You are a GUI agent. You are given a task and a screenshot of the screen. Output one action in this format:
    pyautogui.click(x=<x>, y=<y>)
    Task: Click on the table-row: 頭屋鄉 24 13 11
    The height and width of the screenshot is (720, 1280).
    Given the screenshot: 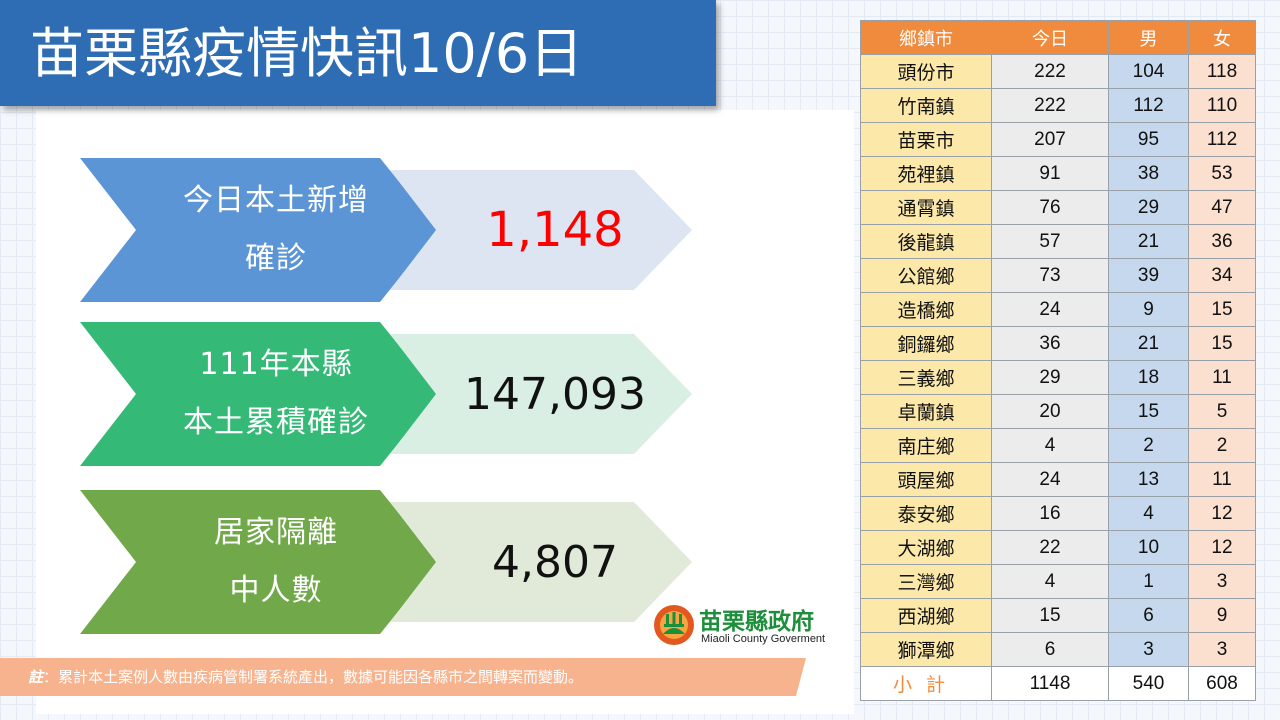 What is the action you would take?
    pyautogui.click(x=1058, y=479)
    